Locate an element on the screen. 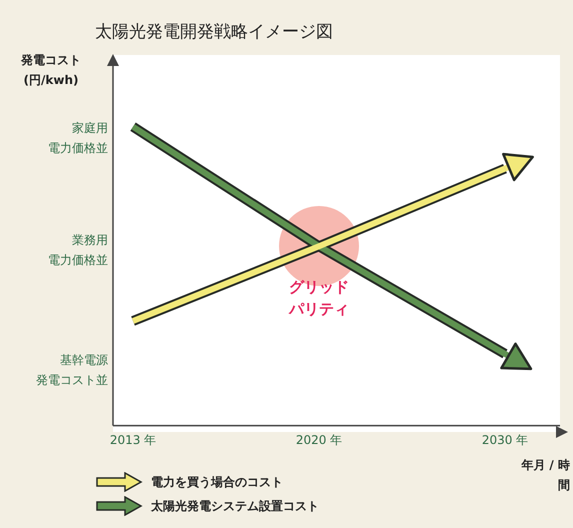 Image resolution: width=573 pixels, height=528 pixels. text: 家庭用 is located at coordinates (90, 128).